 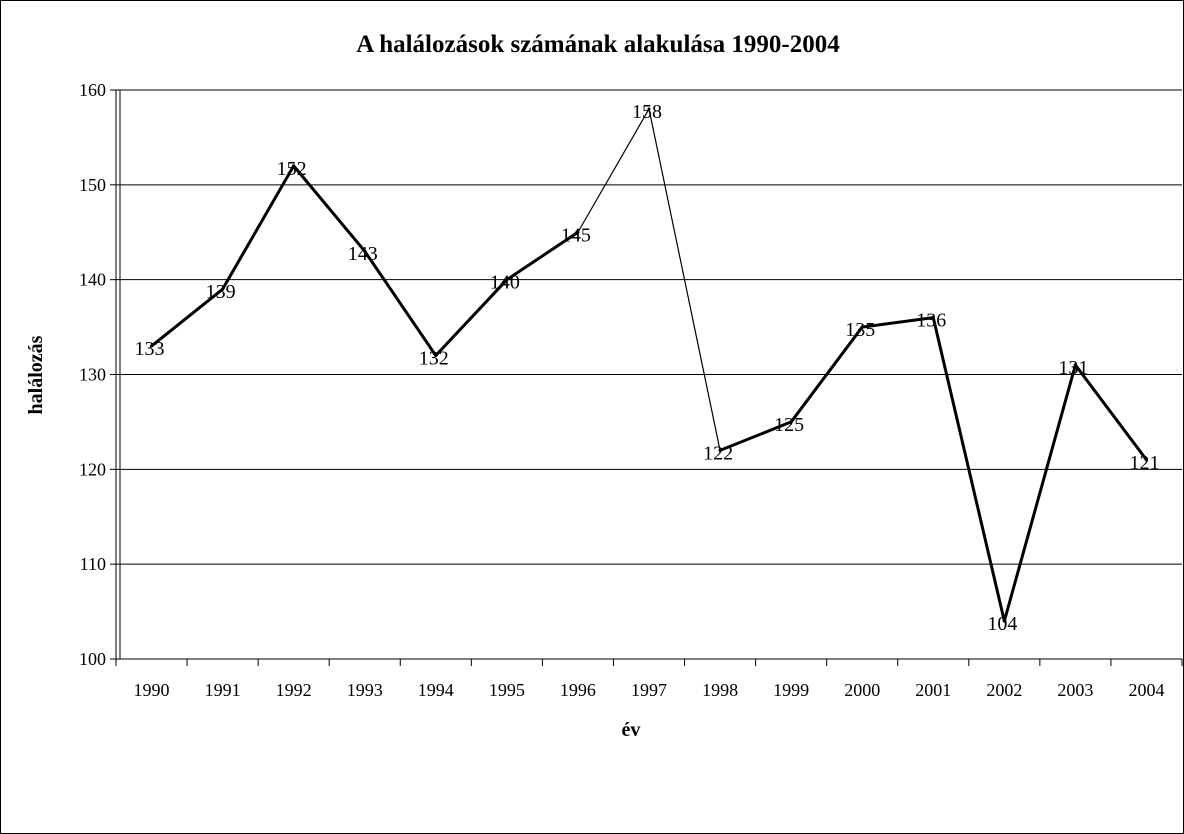 I want to click on y-tick-label: 110, so click(x=93, y=564).